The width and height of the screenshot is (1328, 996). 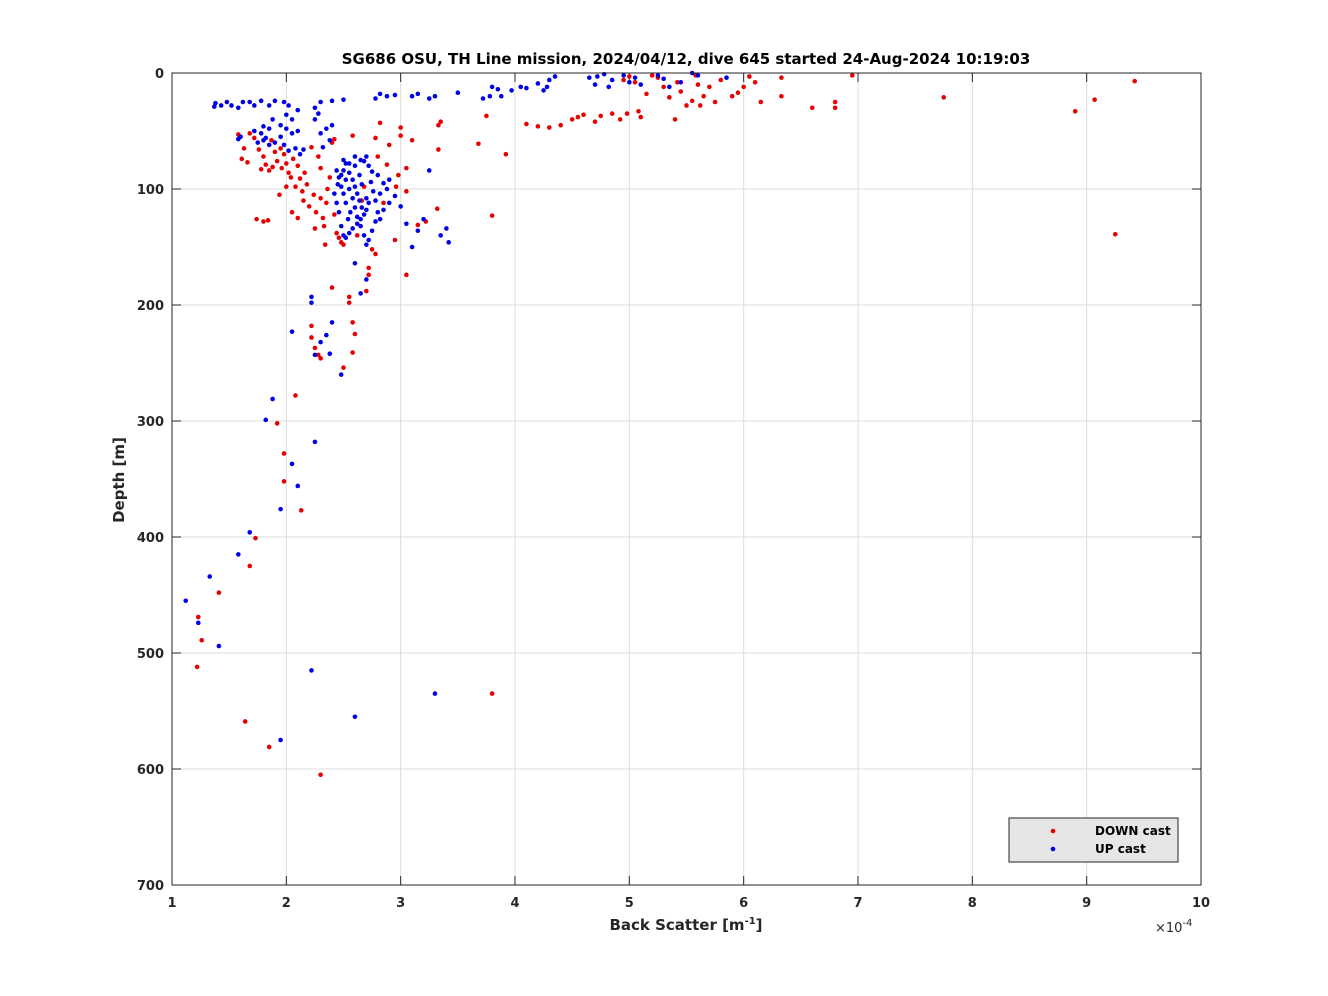 What do you see at coordinates (1093, 840) in the screenshot?
I see `legend: DOWN cast UP cast` at bounding box center [1093, 840].